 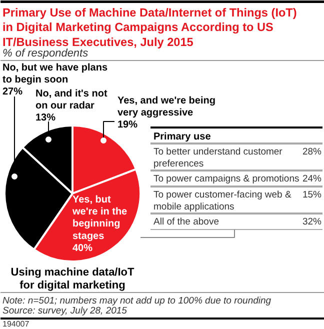 I want to click on data-label: 19%, so click(x=128, y=125).